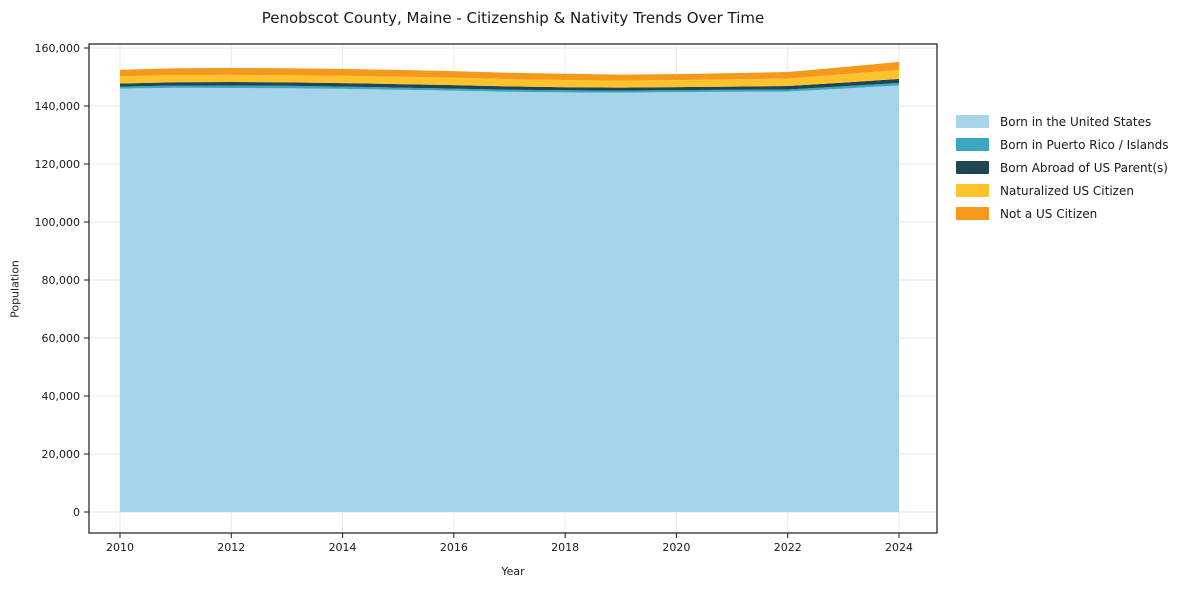 The width and height of the screenshot is (1189, 590). I want to click on legend-item-1: Born in the United States, so click(1062, 121).